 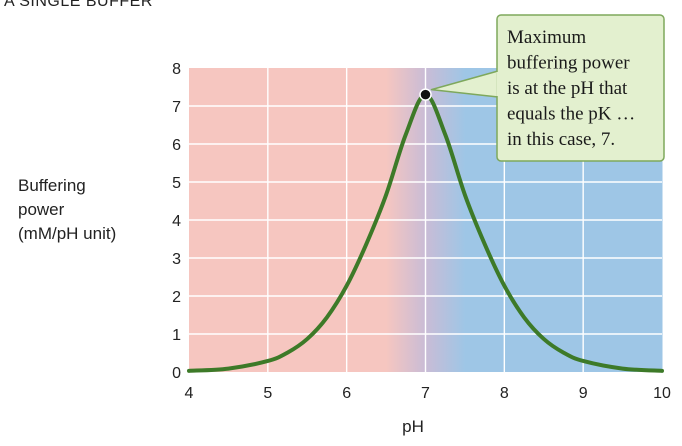 I want to click on y-axis-title-line: (mM/pH unit), so click(x=67, y=233).